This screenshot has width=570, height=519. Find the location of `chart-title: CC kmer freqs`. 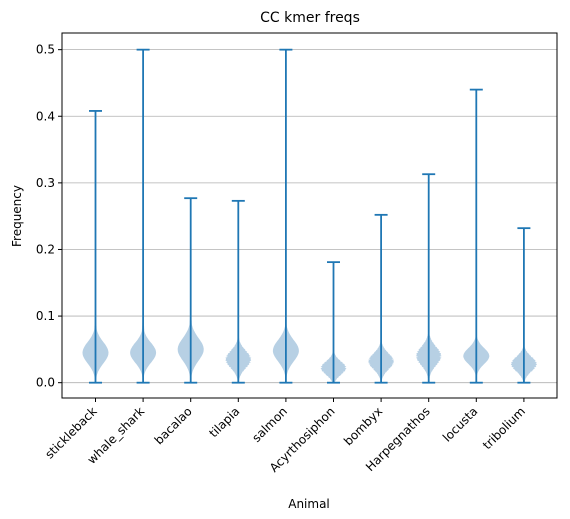

chart-title: CC kmer freqs is located at coordinates (310, 18).